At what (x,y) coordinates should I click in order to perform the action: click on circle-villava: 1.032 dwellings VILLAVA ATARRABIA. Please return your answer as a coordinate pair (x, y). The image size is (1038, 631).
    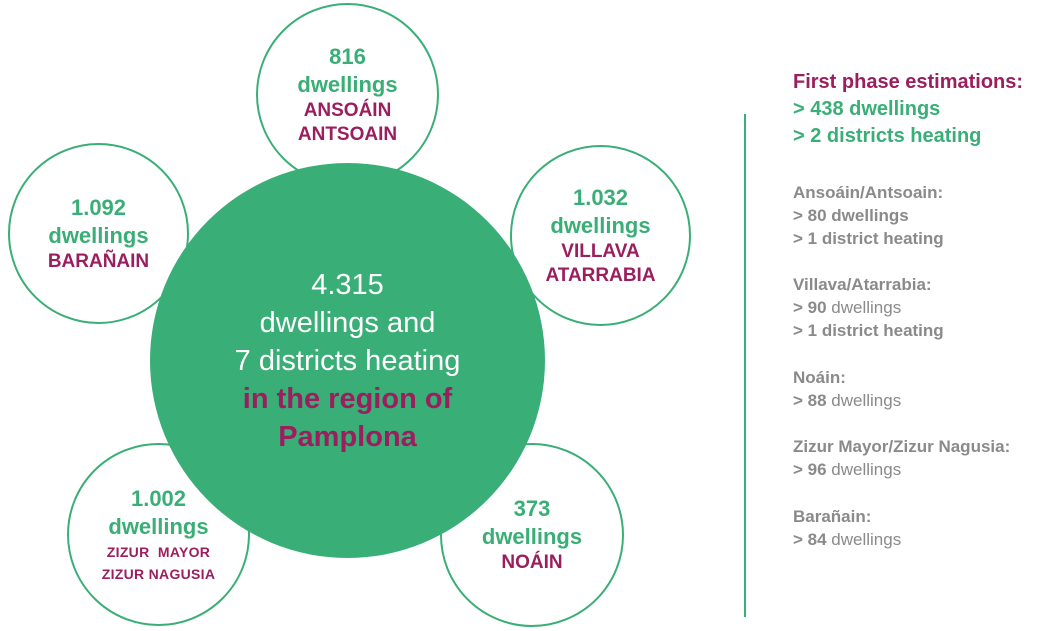
    Looking at the image, I should click on (600, 235).